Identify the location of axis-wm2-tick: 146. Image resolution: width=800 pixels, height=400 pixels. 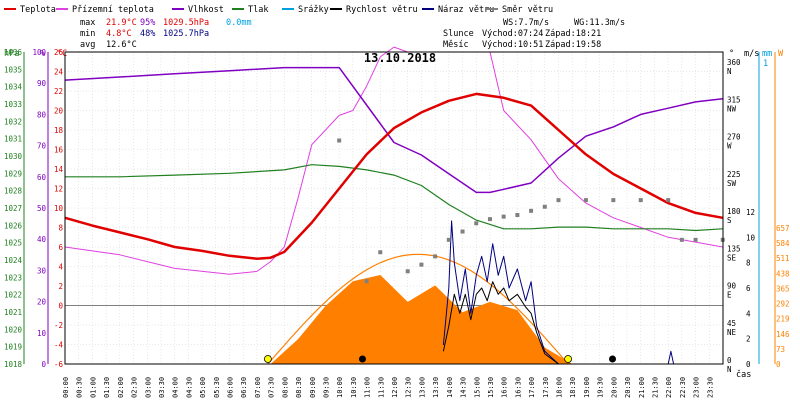
(783, 334).